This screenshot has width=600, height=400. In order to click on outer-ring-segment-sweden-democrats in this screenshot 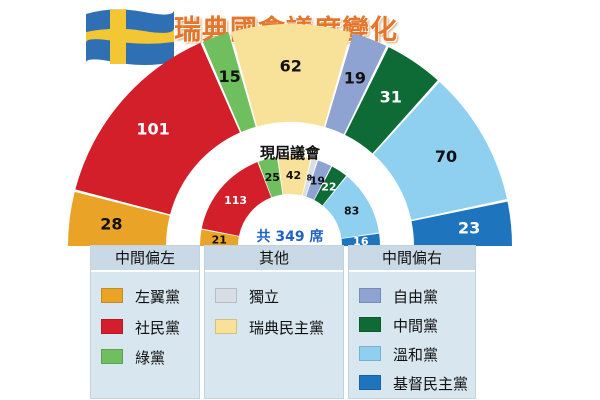, I will do `click(291, 75)`.